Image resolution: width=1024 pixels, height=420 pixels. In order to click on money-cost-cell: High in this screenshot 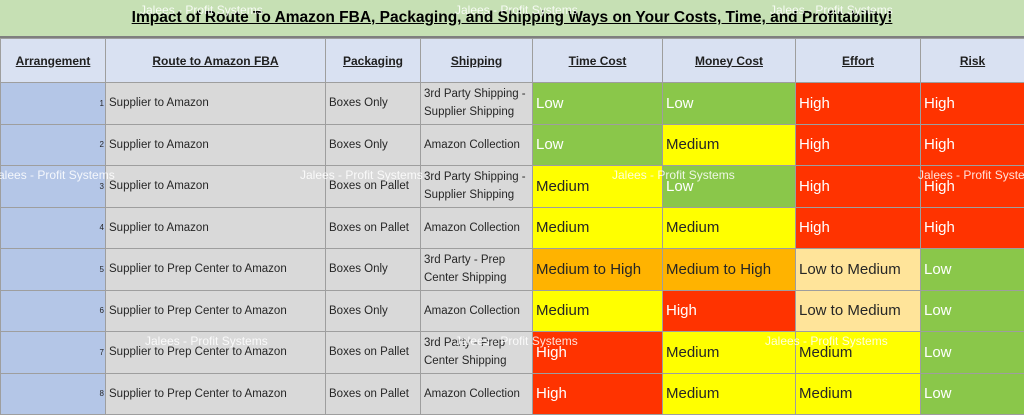, I will do `click(729, 310)`.